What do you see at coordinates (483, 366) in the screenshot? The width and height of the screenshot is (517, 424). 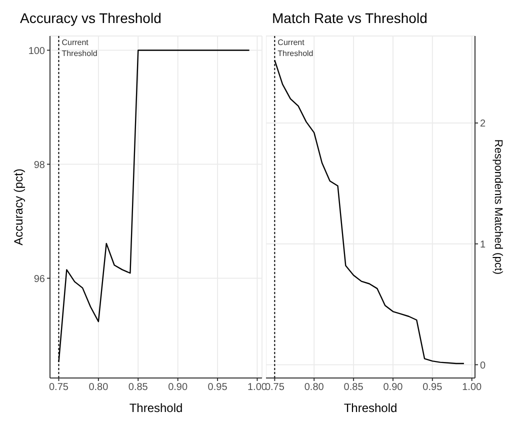 I see `y2-tick-label: 0` at bounding box center [483, 366].